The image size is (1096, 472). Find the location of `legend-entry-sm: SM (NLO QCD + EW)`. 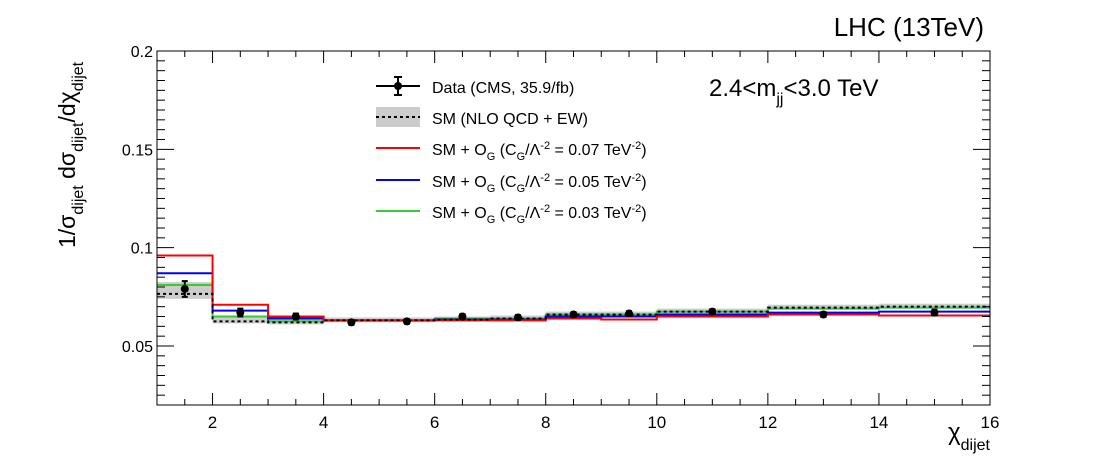

legend-entry-sm: SM (NLO QCD + EW) is located at coordinates (482, 117).